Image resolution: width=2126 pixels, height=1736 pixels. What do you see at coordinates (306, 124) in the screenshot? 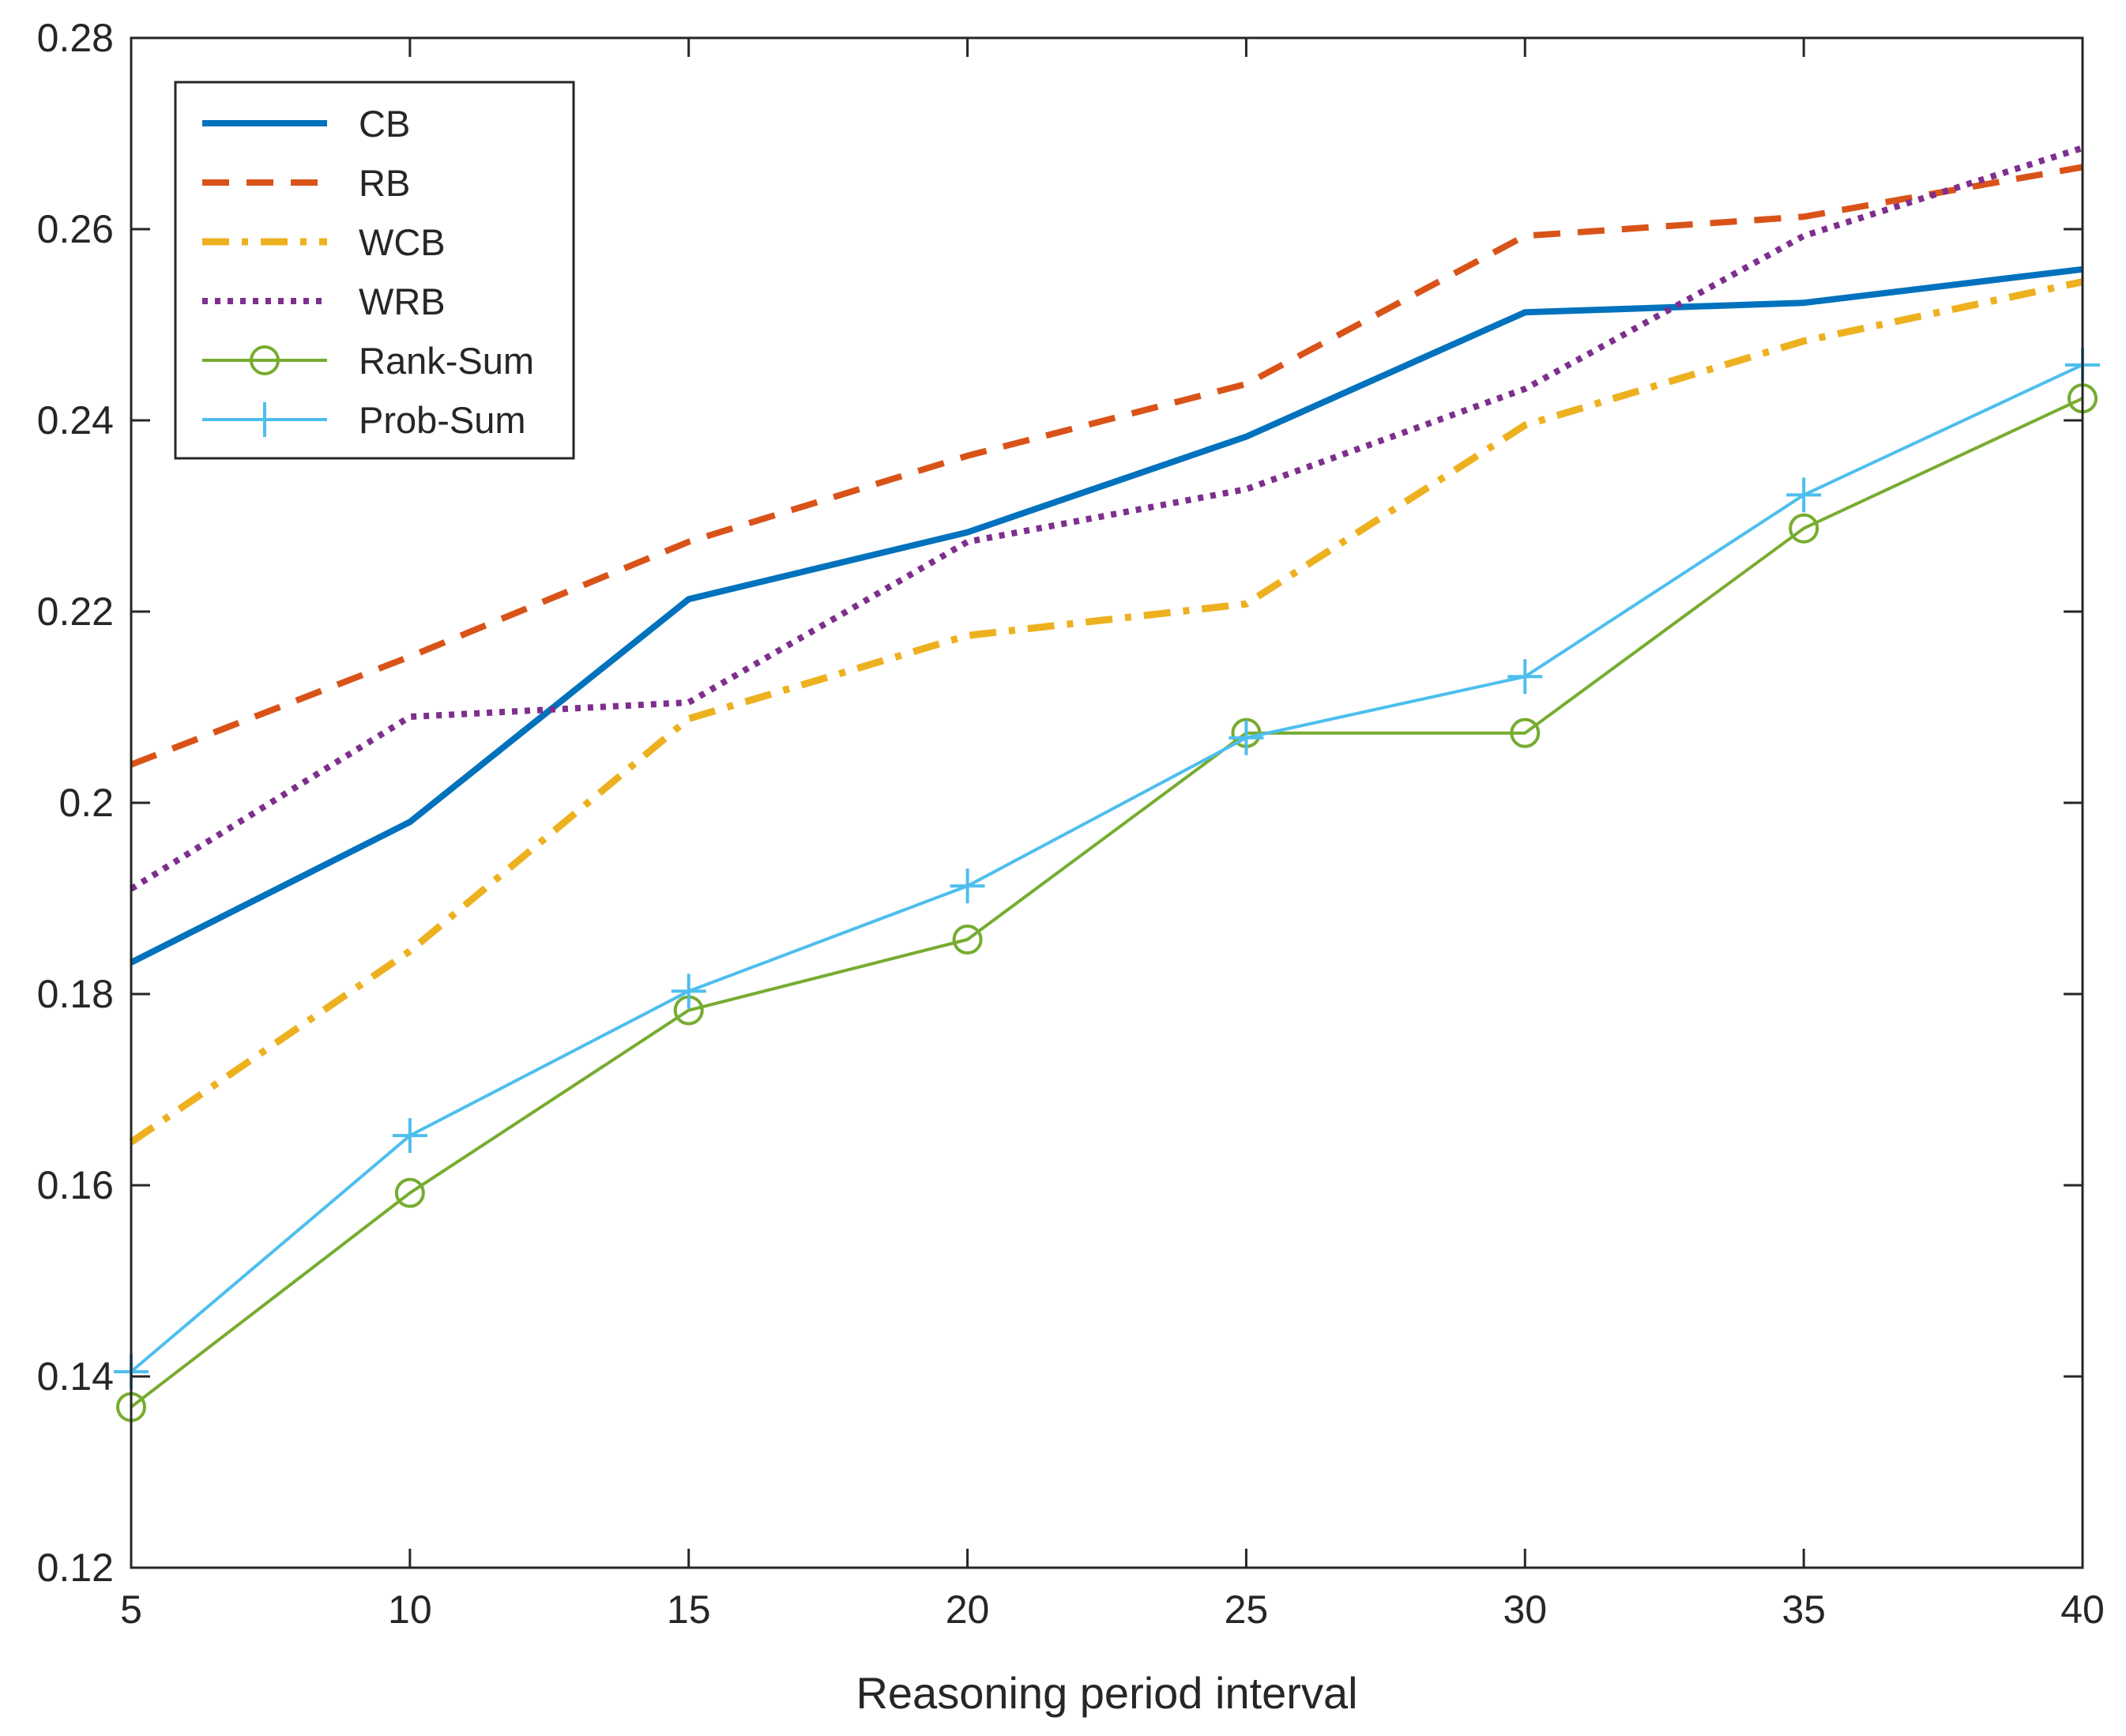
I see `legend-entry-cb: CB` at bounding box center [306, 124].